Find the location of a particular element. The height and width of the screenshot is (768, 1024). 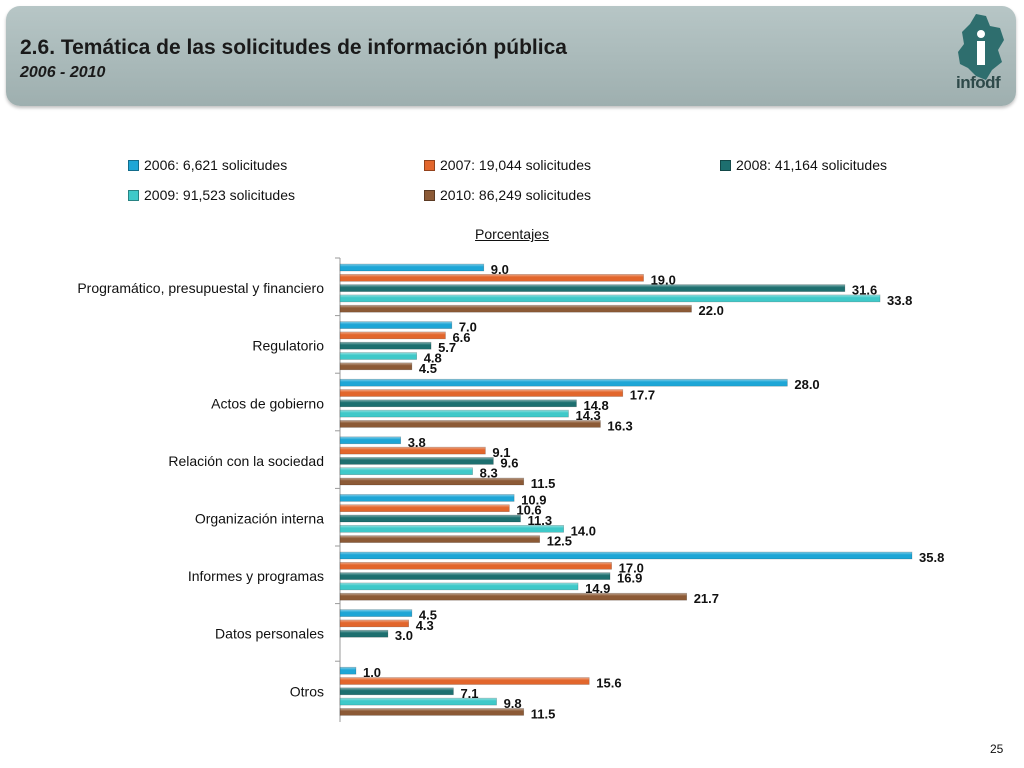

value-label: 7.1 is located at coordinates (469, 693).